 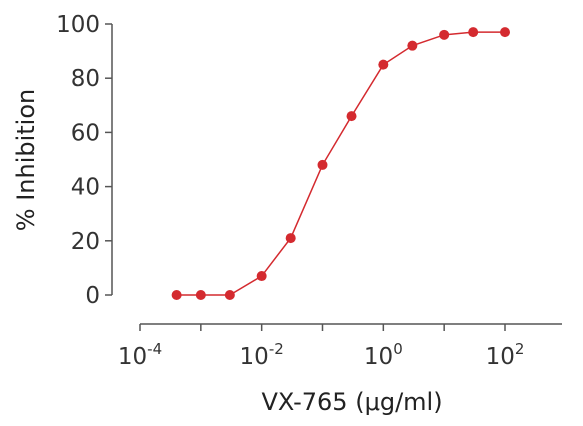 What do you see at coordinates (340, 346) in the screenshot?
I see `x-axis: 10⁻⁴ 10⁻² 10⁰ 10²` at bounding box center [340, 346].